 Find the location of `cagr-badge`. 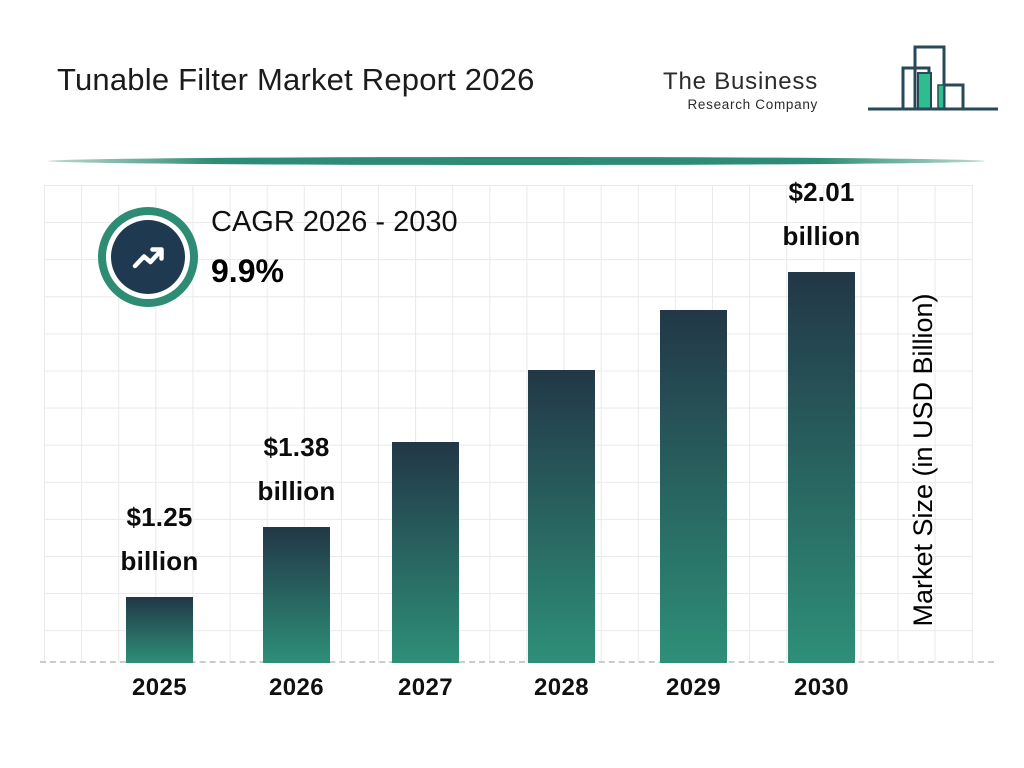

cagr-badge is located at coordinates (148, 257).